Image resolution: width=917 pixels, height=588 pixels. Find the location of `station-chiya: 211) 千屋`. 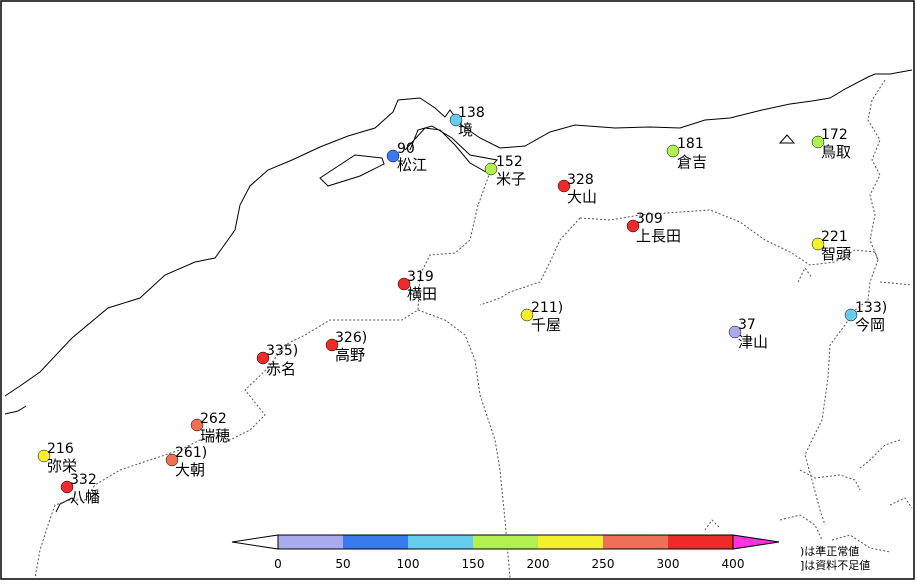

station-chiya: 211) 千屋 is located at coordinates (541, 317).